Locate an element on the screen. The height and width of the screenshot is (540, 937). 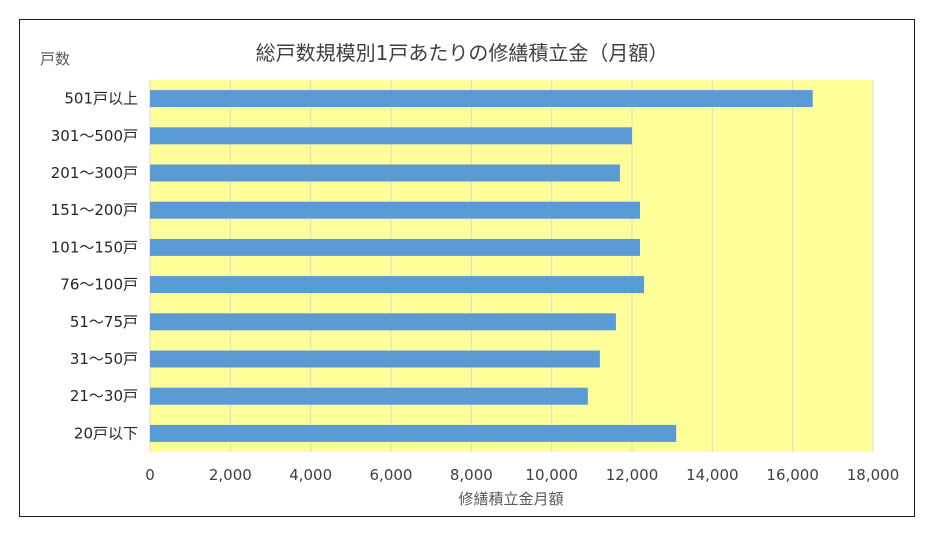
category-label: 20戸以下 is located at coordinates (106, 433).